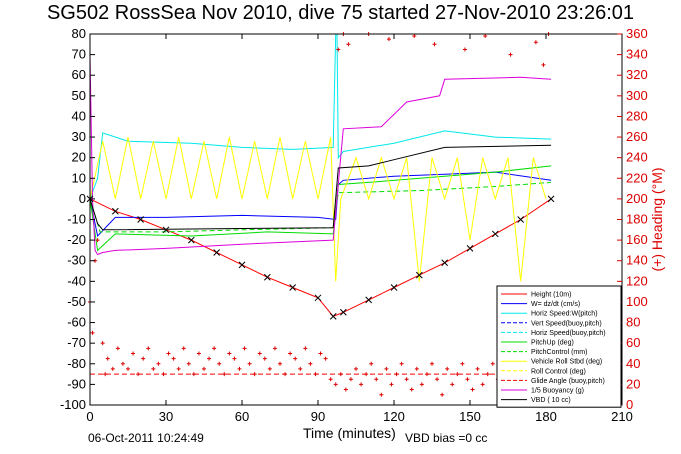 The image size is (681, 454). What do you see at coordinates (559, 352) in the screenshot?
I see `legend-label: PitchControl (mm)` at bounding box center [559, 352].